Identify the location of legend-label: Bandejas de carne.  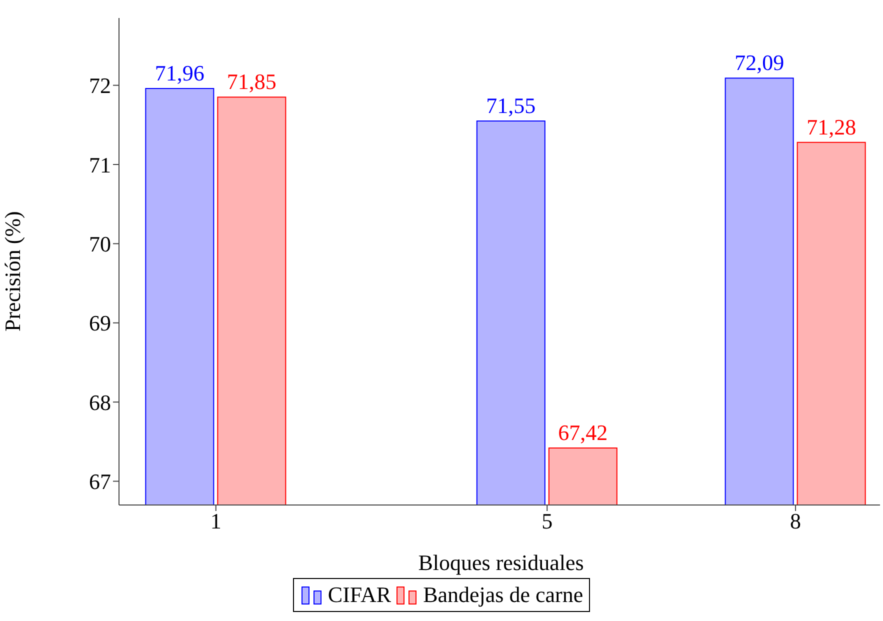
(503, 595).